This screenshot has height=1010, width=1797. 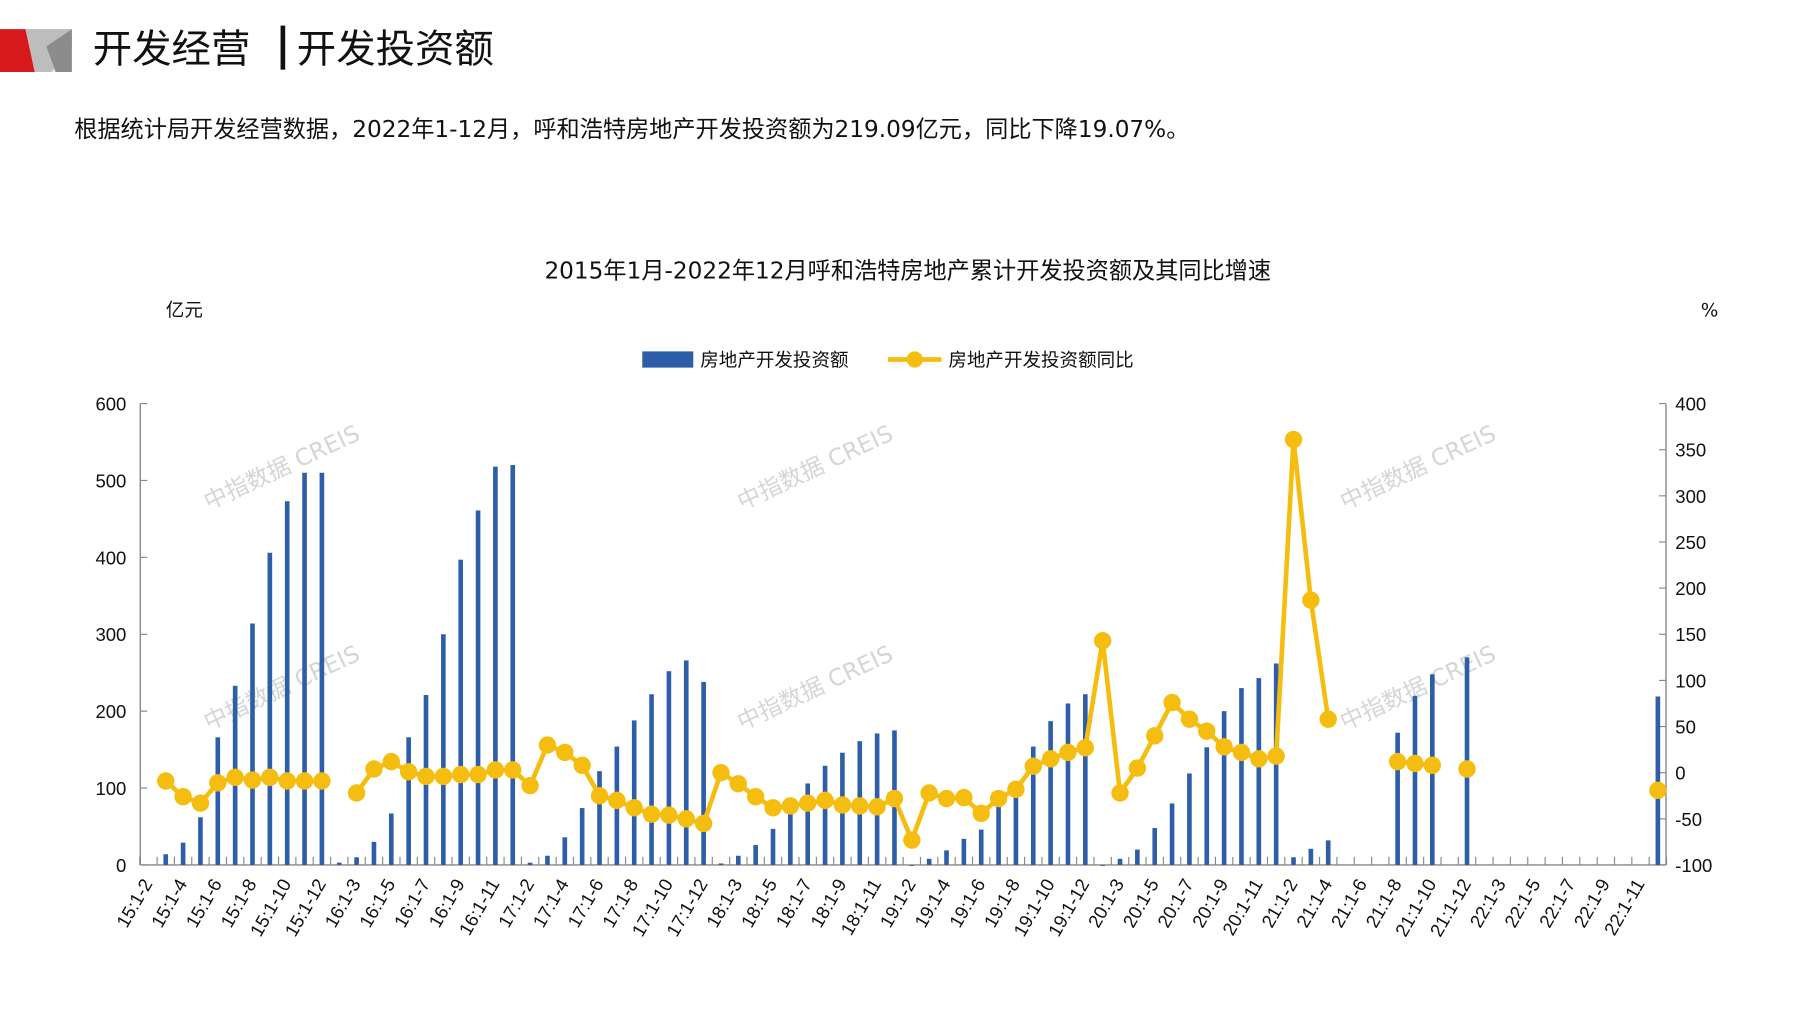 I want to click on y2-tick-label: 300, so click(x=1690, y=496).